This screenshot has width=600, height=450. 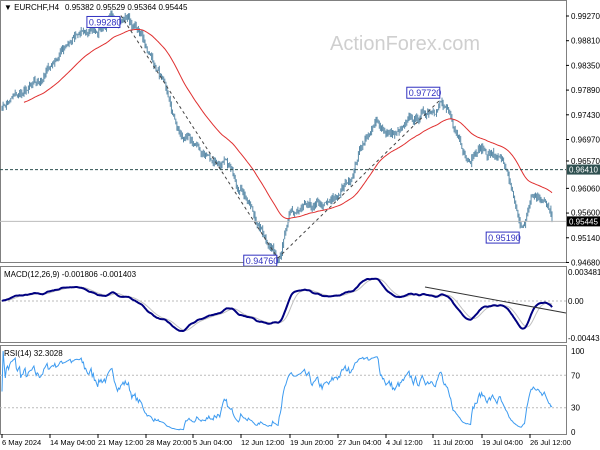 I want to click on time-tick-label: 14 May 04:00, so click(x=72, y=442).